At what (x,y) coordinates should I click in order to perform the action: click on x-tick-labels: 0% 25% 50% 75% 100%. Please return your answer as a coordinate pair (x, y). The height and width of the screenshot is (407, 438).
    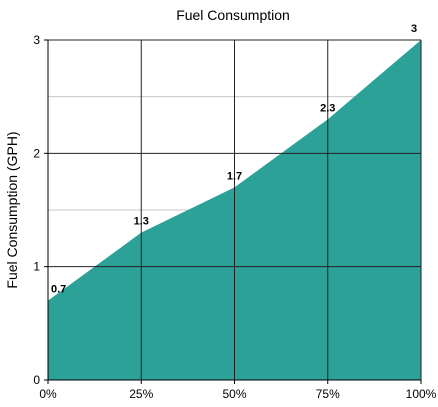
    Looking at the image, I should click on (238, 390).